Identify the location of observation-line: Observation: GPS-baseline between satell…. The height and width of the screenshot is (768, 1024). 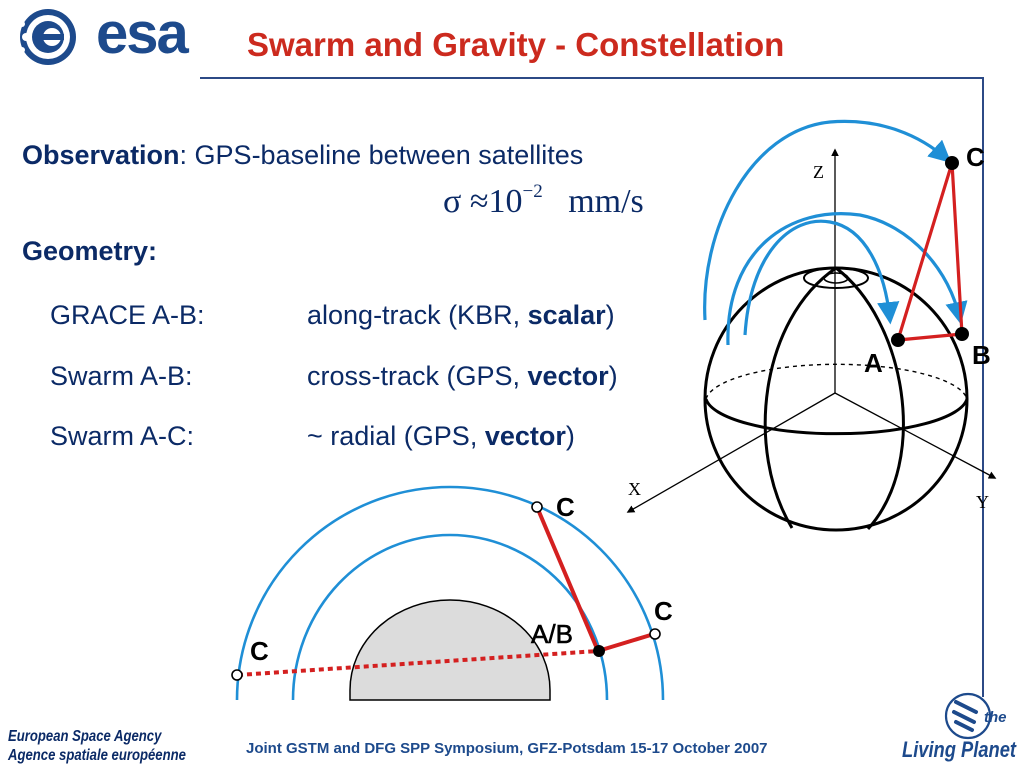
(302, 155).